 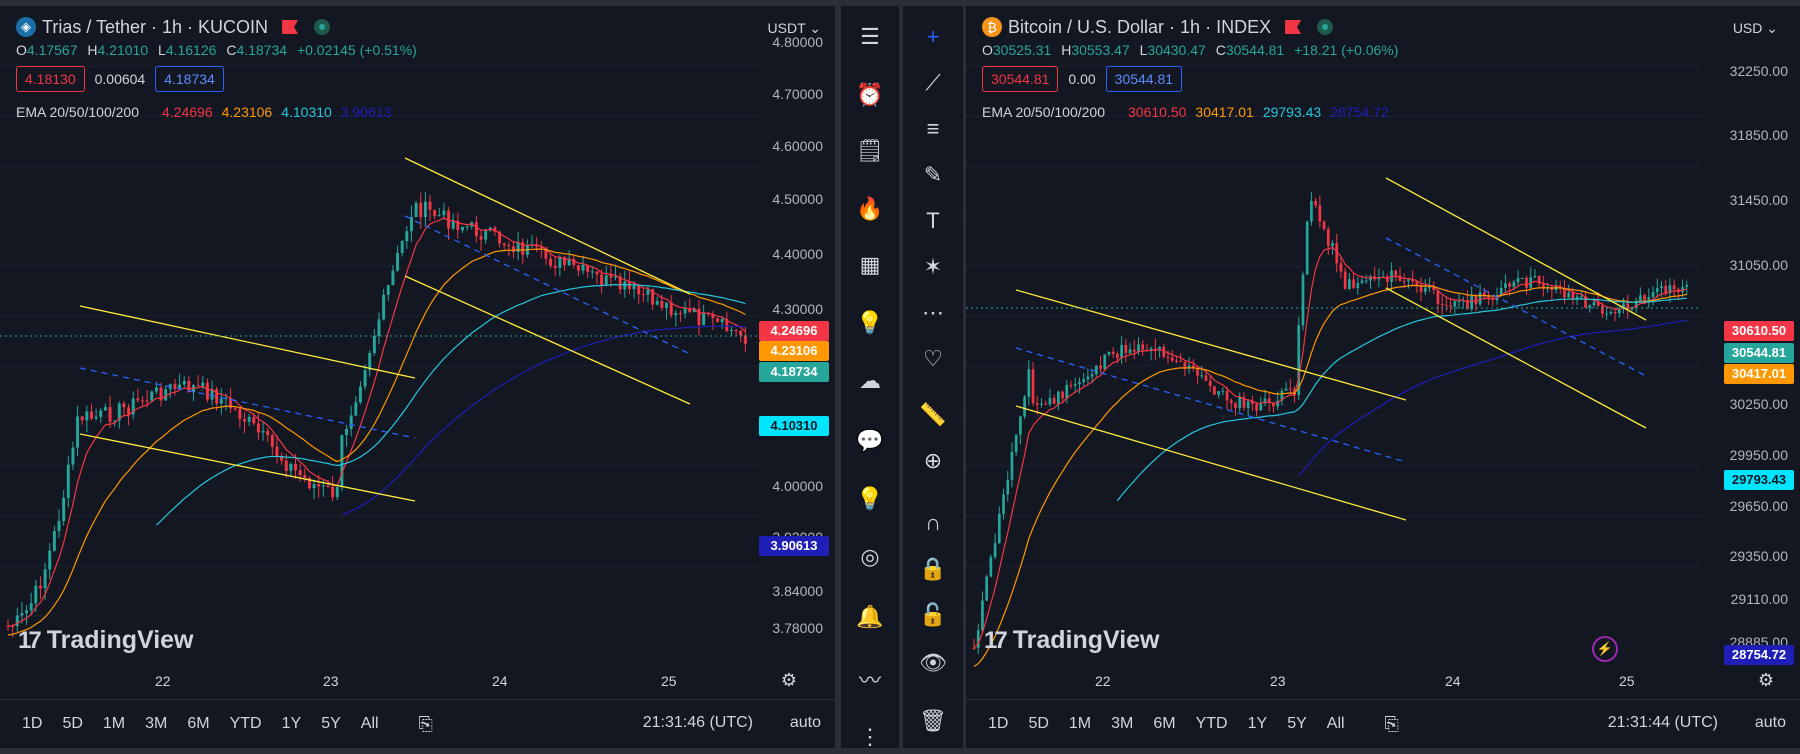 I want to click on price-tag: 4.24696, so click(x=794, y=331).